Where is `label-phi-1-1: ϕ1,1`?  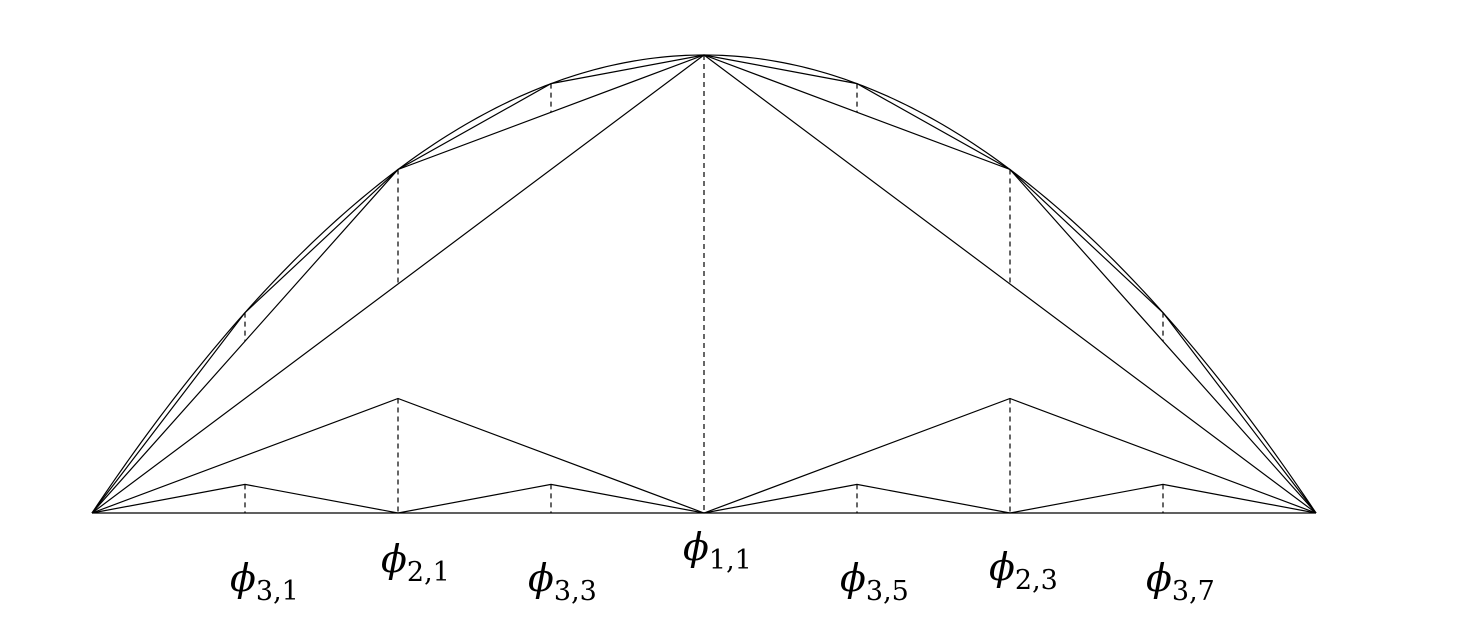
label-phi-1-1: ϕ1,1 is located at coordinates (717, 550).